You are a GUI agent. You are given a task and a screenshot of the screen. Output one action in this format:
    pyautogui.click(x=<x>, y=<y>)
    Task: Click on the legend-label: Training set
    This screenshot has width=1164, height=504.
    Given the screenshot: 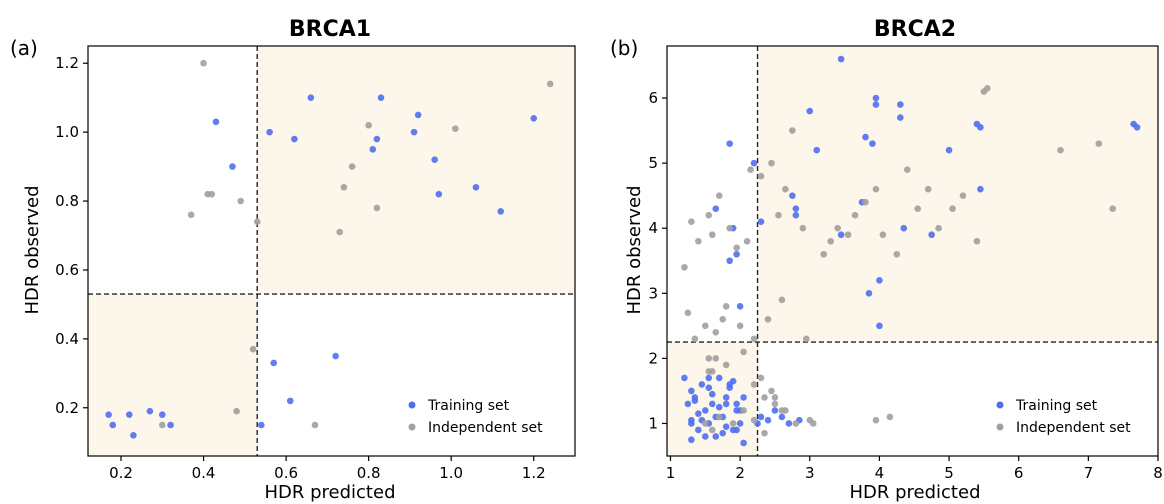 What is the action you would take?
    pyautogui.click(x=468, y=406)
    